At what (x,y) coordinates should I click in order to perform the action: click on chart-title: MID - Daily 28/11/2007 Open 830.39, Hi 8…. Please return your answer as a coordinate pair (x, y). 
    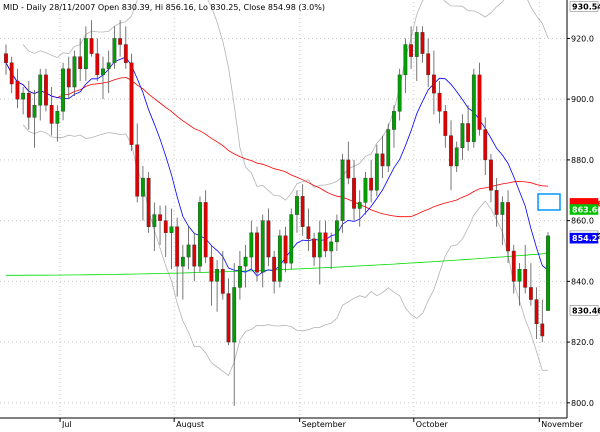
    Looking at the image, I should click on (164, 7).